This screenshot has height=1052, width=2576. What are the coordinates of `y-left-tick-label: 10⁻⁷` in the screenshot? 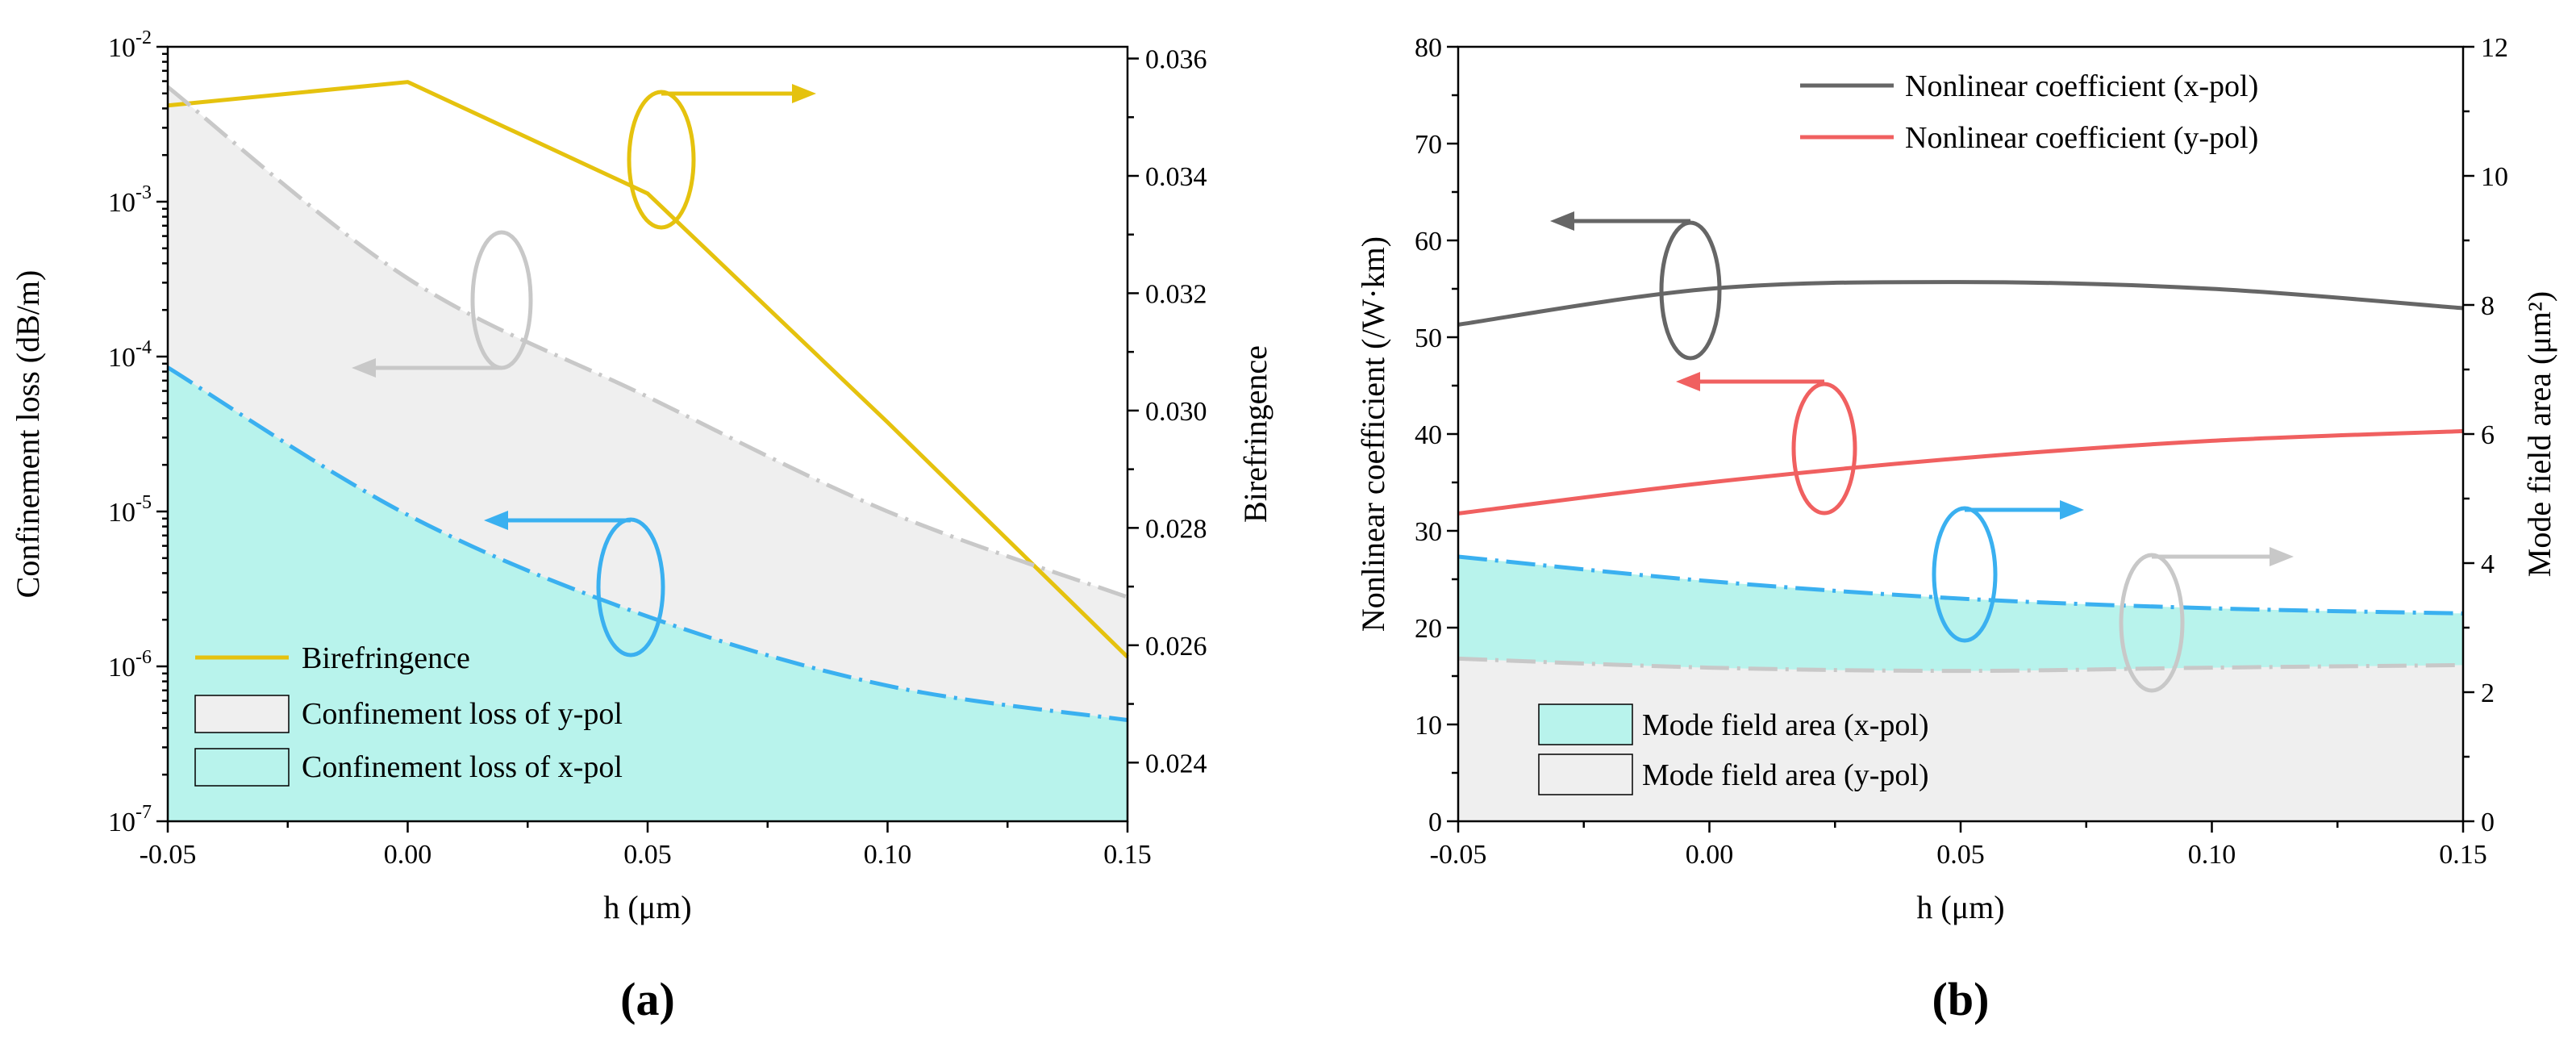 It's located at (130, 819).